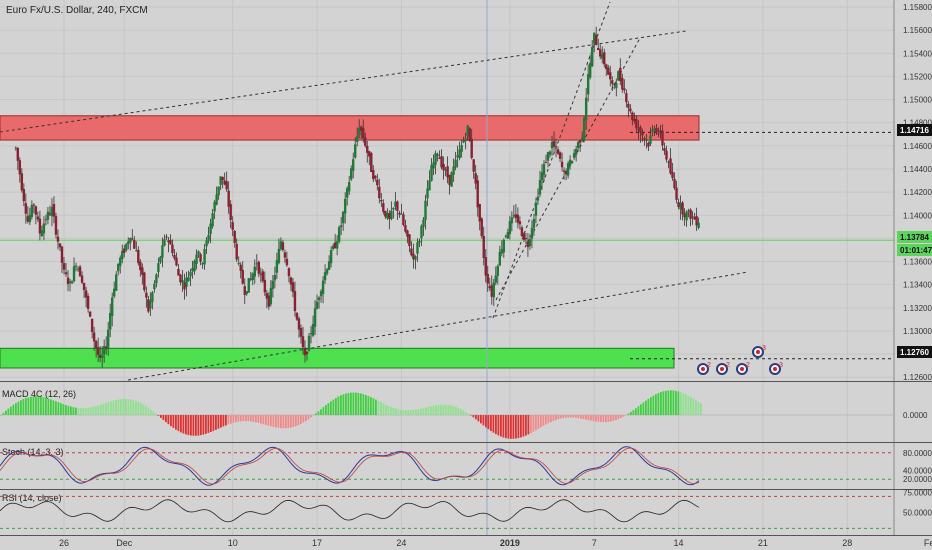 The height and width of the screenshot is (550, 932). Describe the element at coordinates (495, 543) in the screenshot. I see `time-axis: 26 Dec 10 17 24 2019 7 14 21 28 Feb` at that location.